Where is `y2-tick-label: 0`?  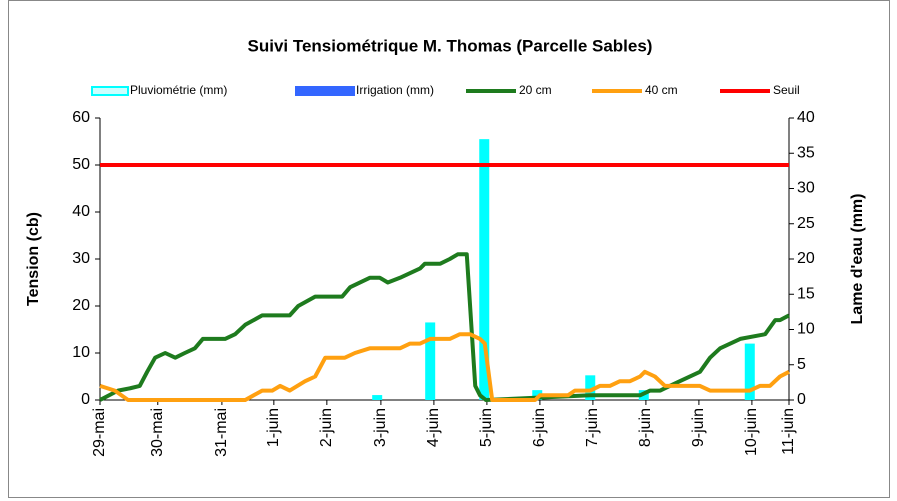
y2-tick-label: 0 is located at coordinates (801, 399).